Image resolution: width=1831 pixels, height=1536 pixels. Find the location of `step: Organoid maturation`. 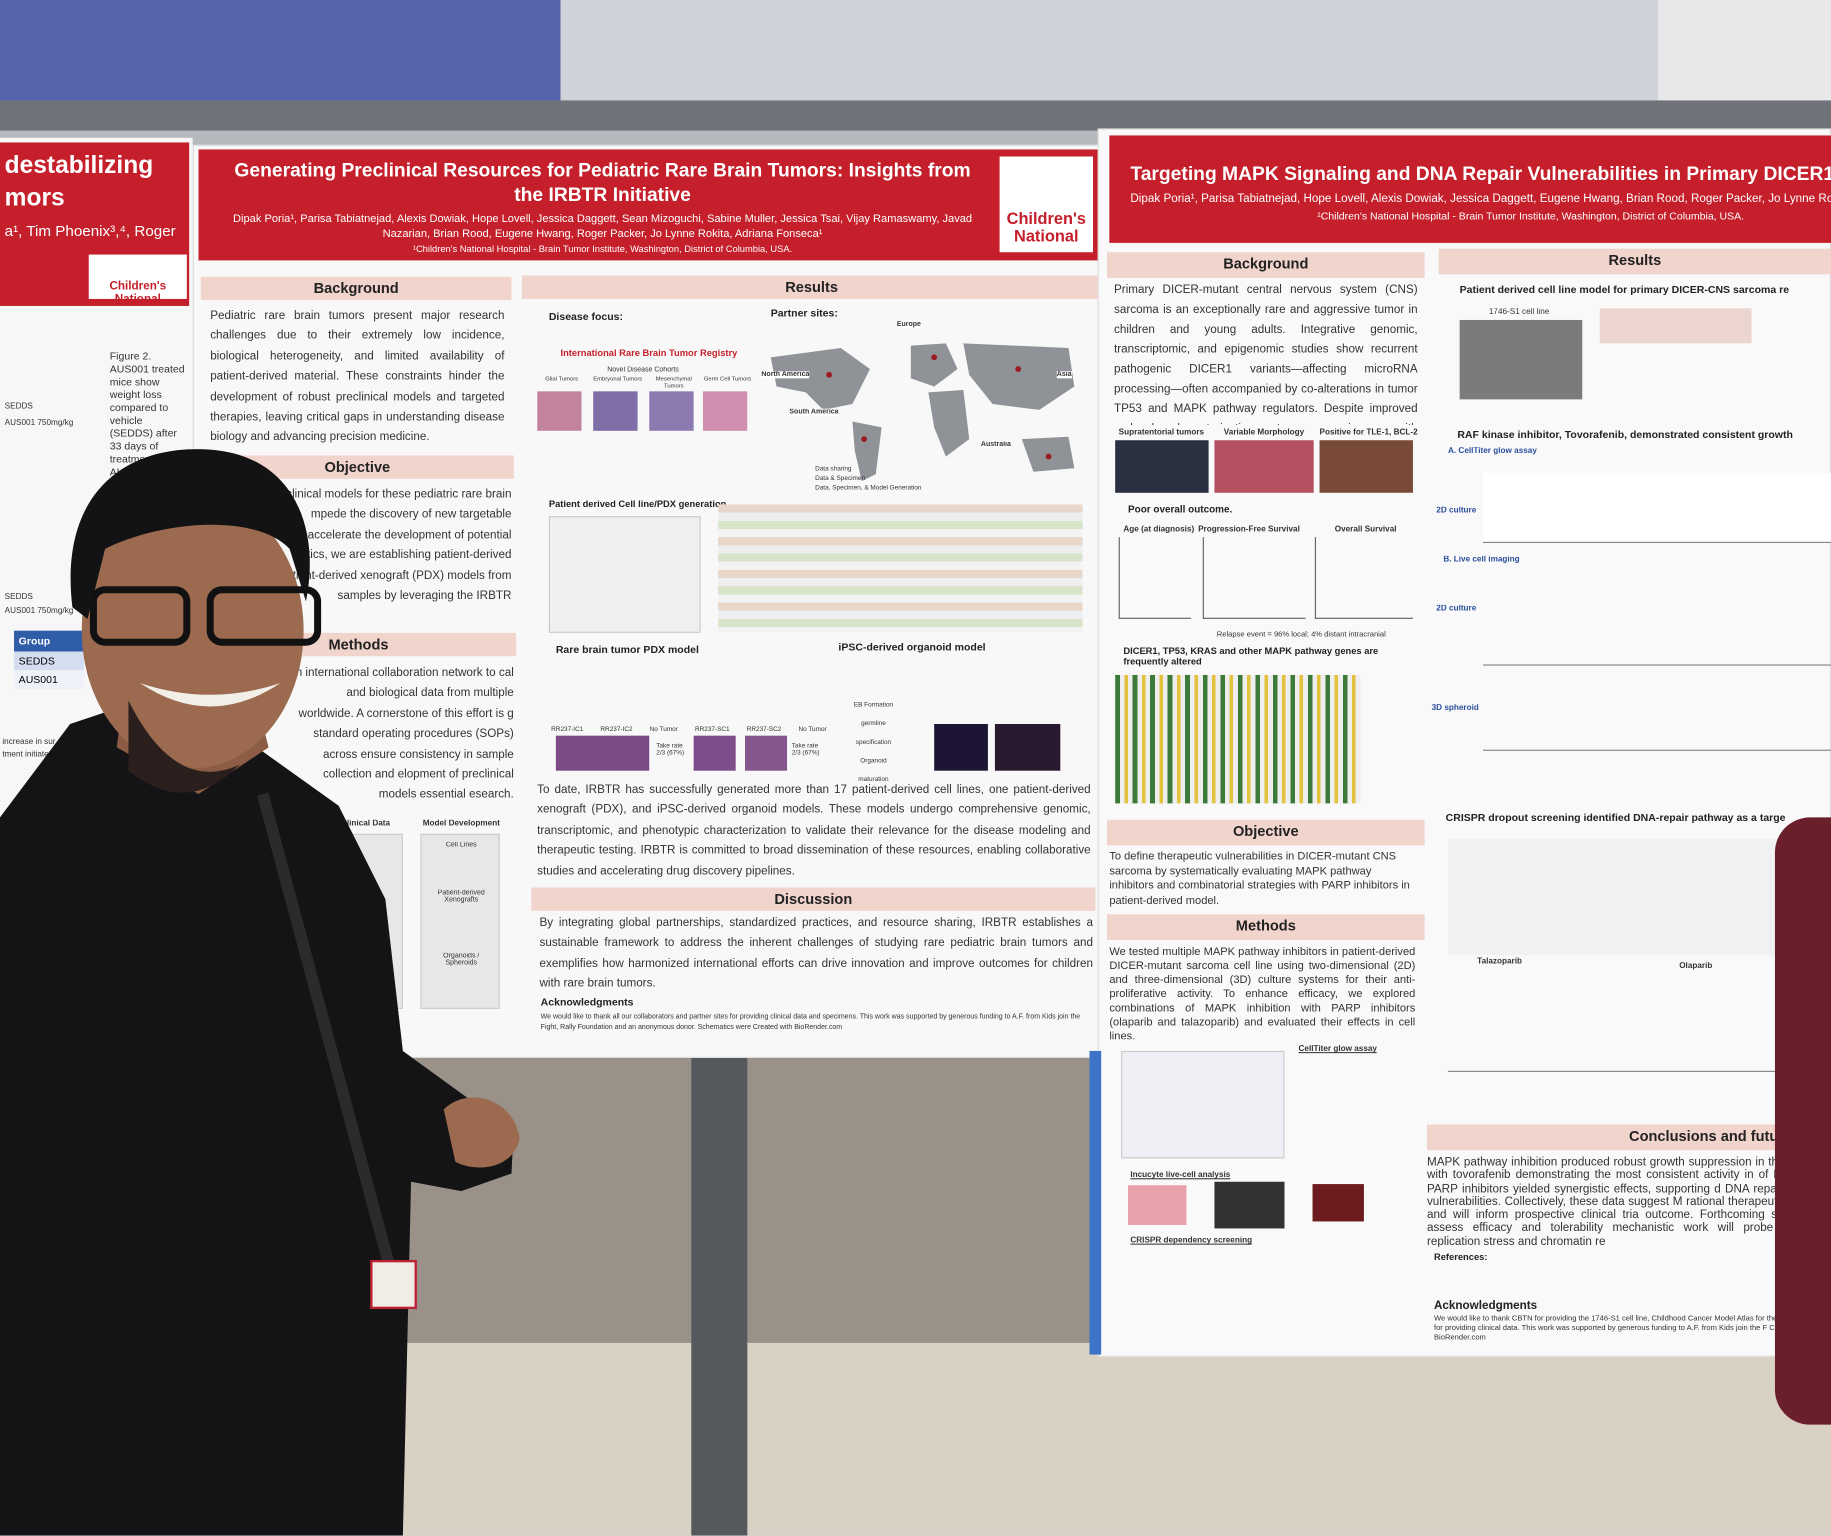

step: Organoid maturation is located at coordinates (873, 770).